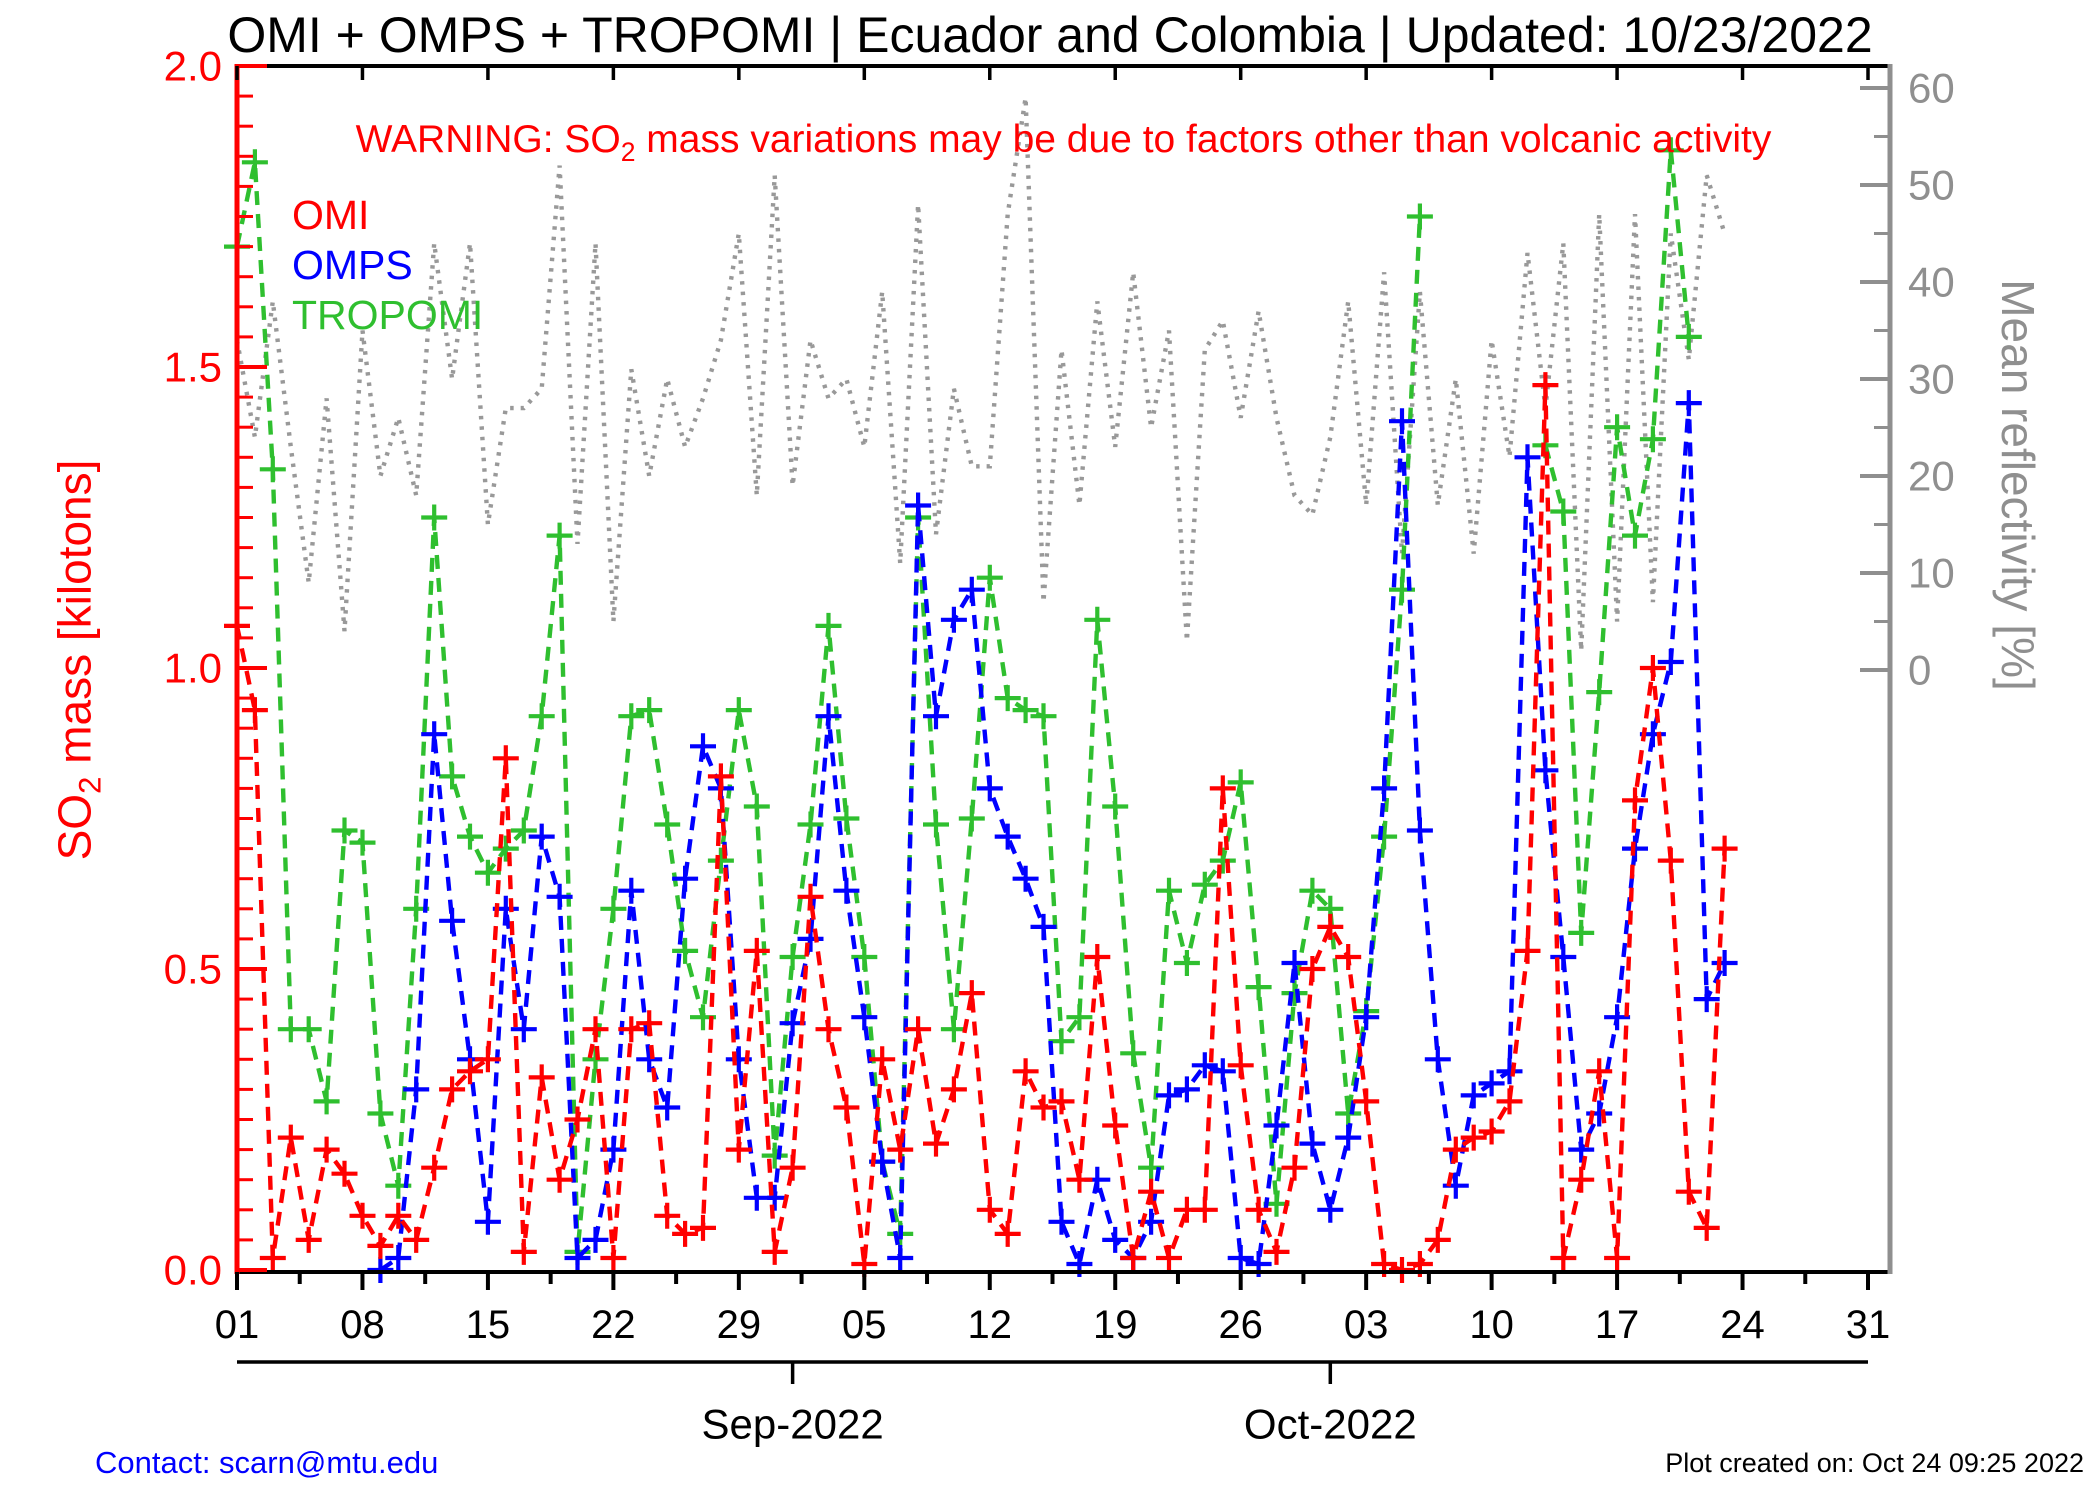 This screenshot has height=1500, width=2100. I want to click on legend: OMI OMPS TROPOMI, so click(387, 265).